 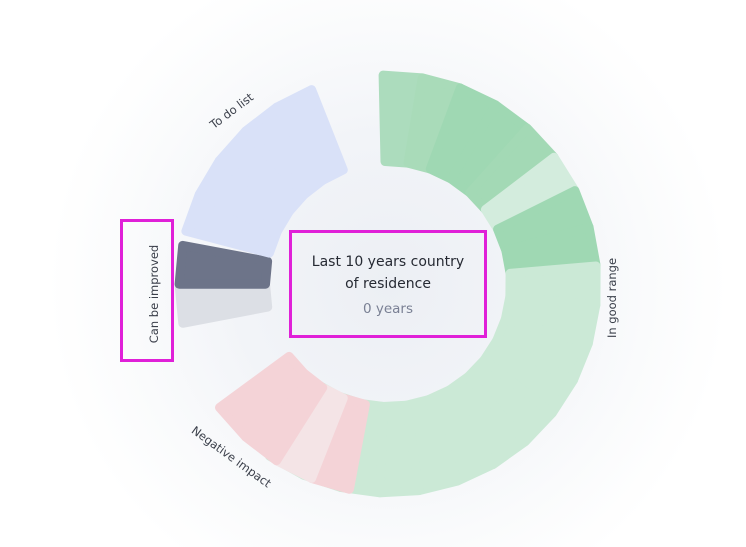 What do you see at coordinates (388, 273) in the screenshot?
I see `center-title: Last 10 years country of residence` at bounding box center [388, 273].